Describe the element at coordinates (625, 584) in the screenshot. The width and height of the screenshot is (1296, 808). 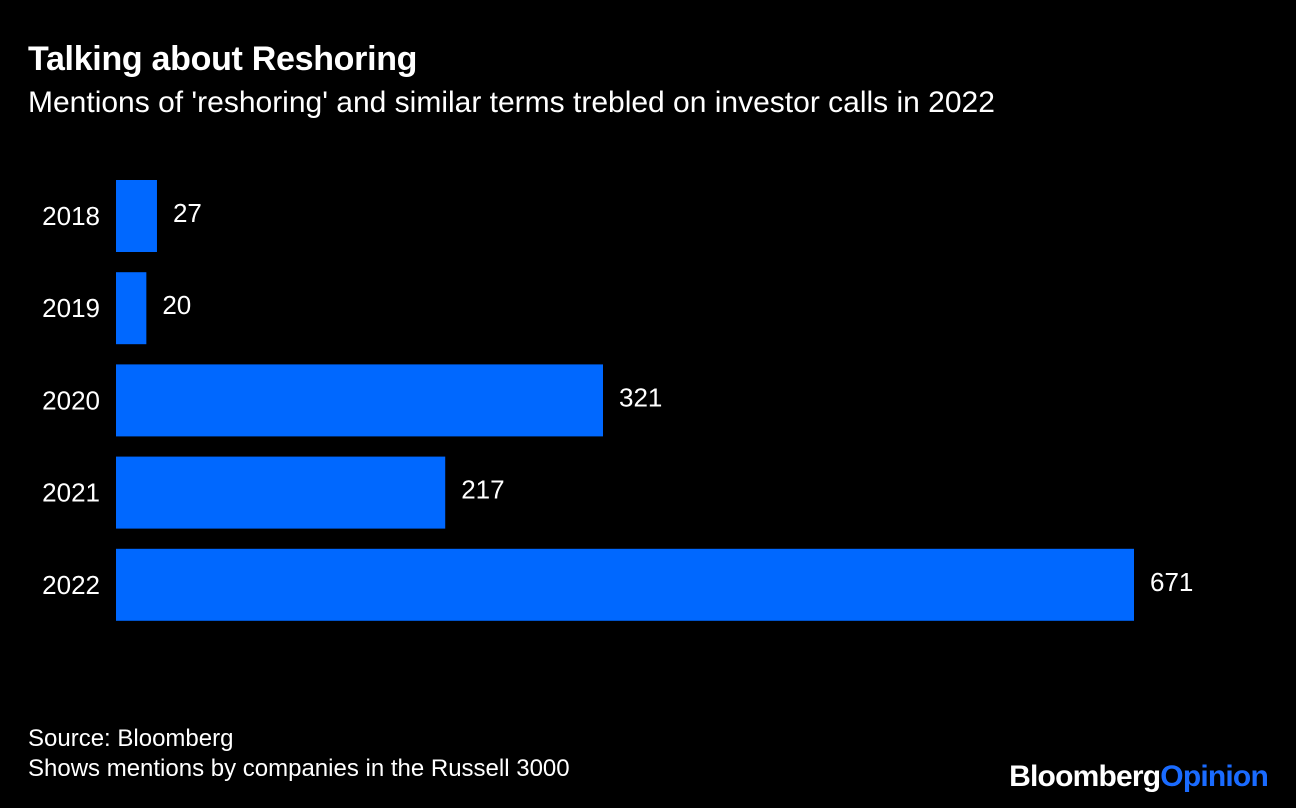
I see `bar-2022` at that location.